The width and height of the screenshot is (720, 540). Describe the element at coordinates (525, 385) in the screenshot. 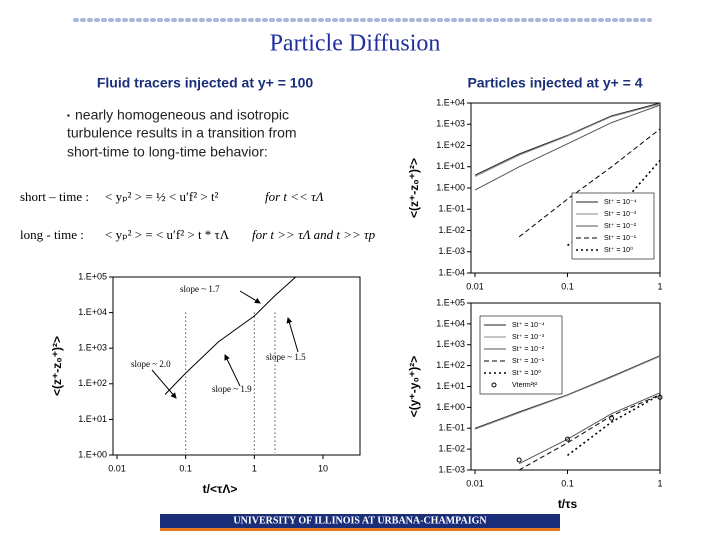

I see `legend-label: Vterm²t²` at that location.